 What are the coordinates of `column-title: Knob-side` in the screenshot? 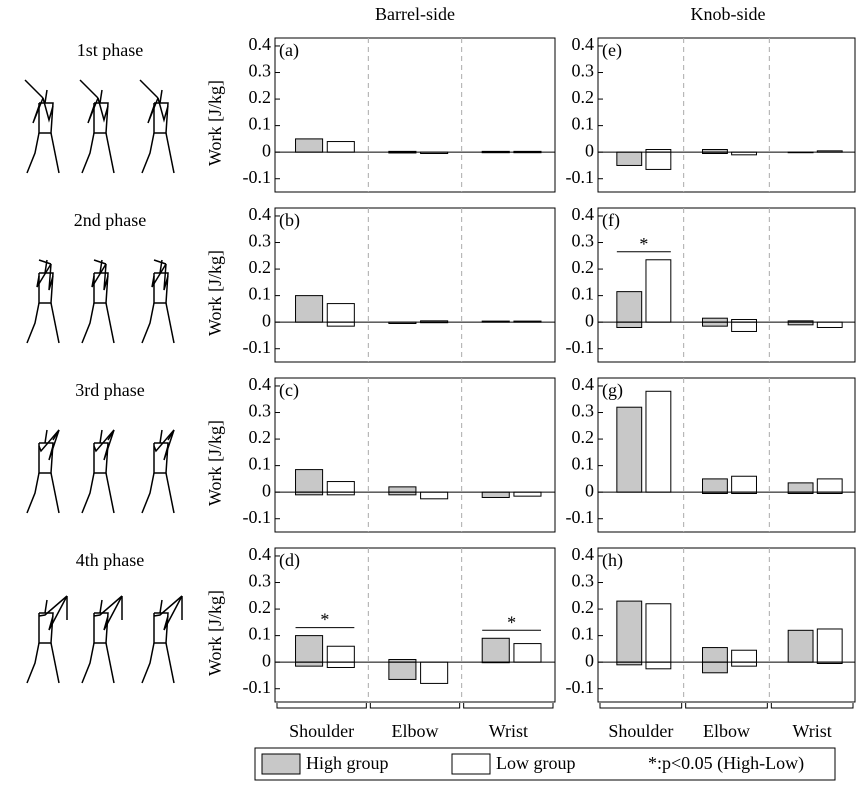 It's located at (728, 14).